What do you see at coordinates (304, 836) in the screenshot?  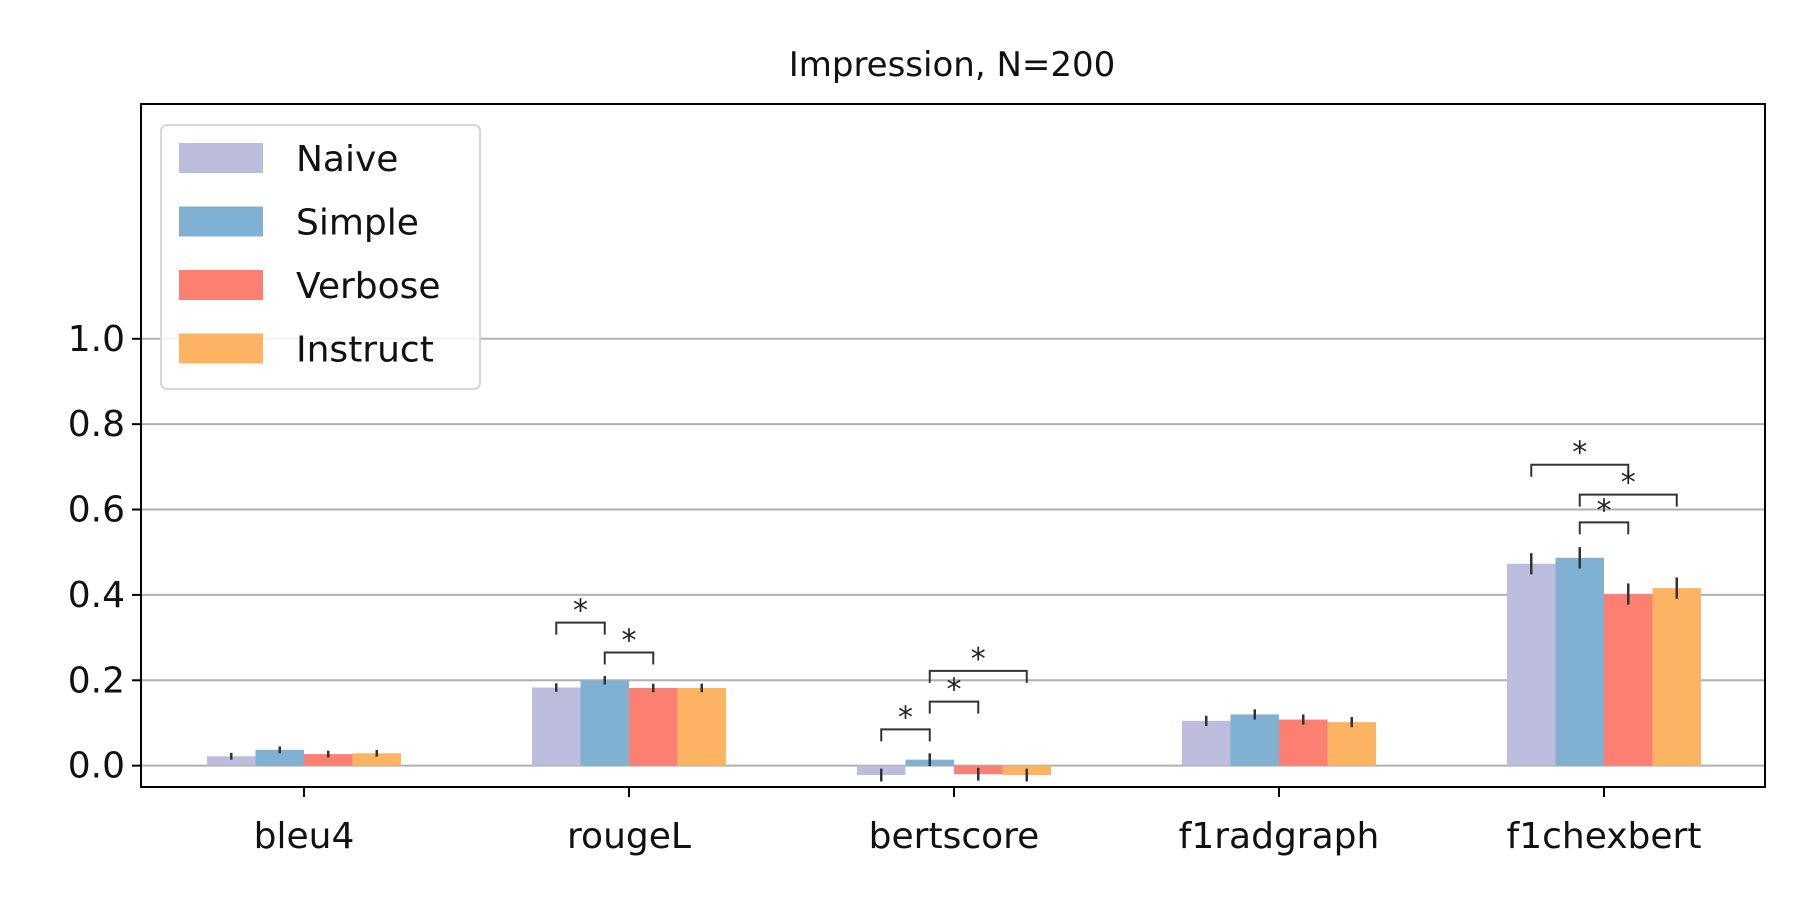 I see `x-tick-label: bleu4` at bounding box center [304, 836].